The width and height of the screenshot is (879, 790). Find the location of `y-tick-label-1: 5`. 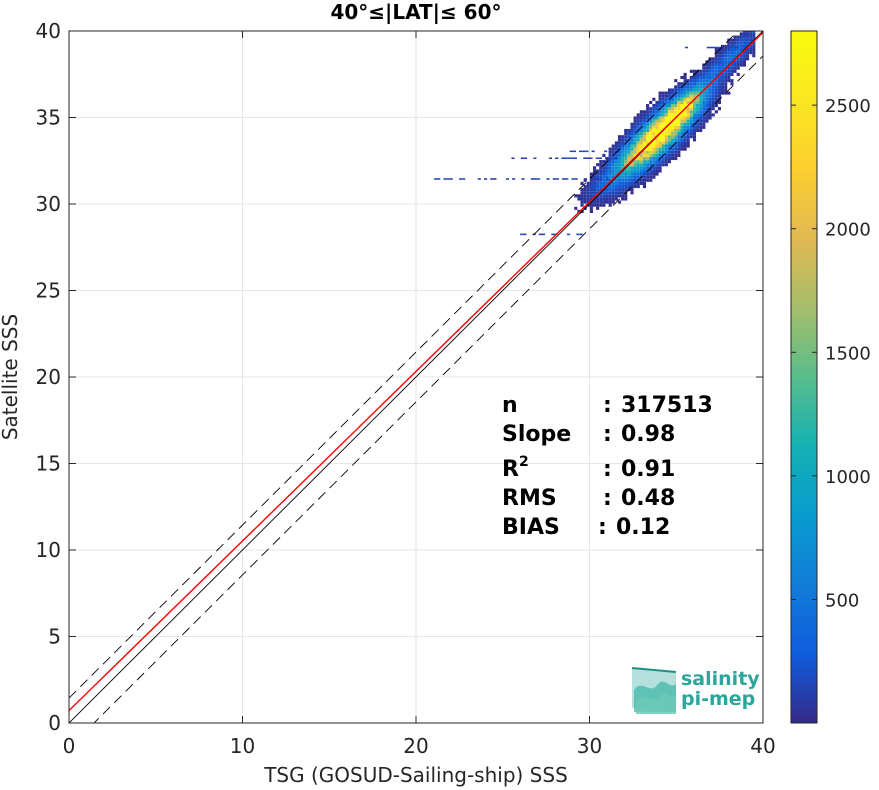

y-tick-label-1: 5 is located at coordinates (54, 637).